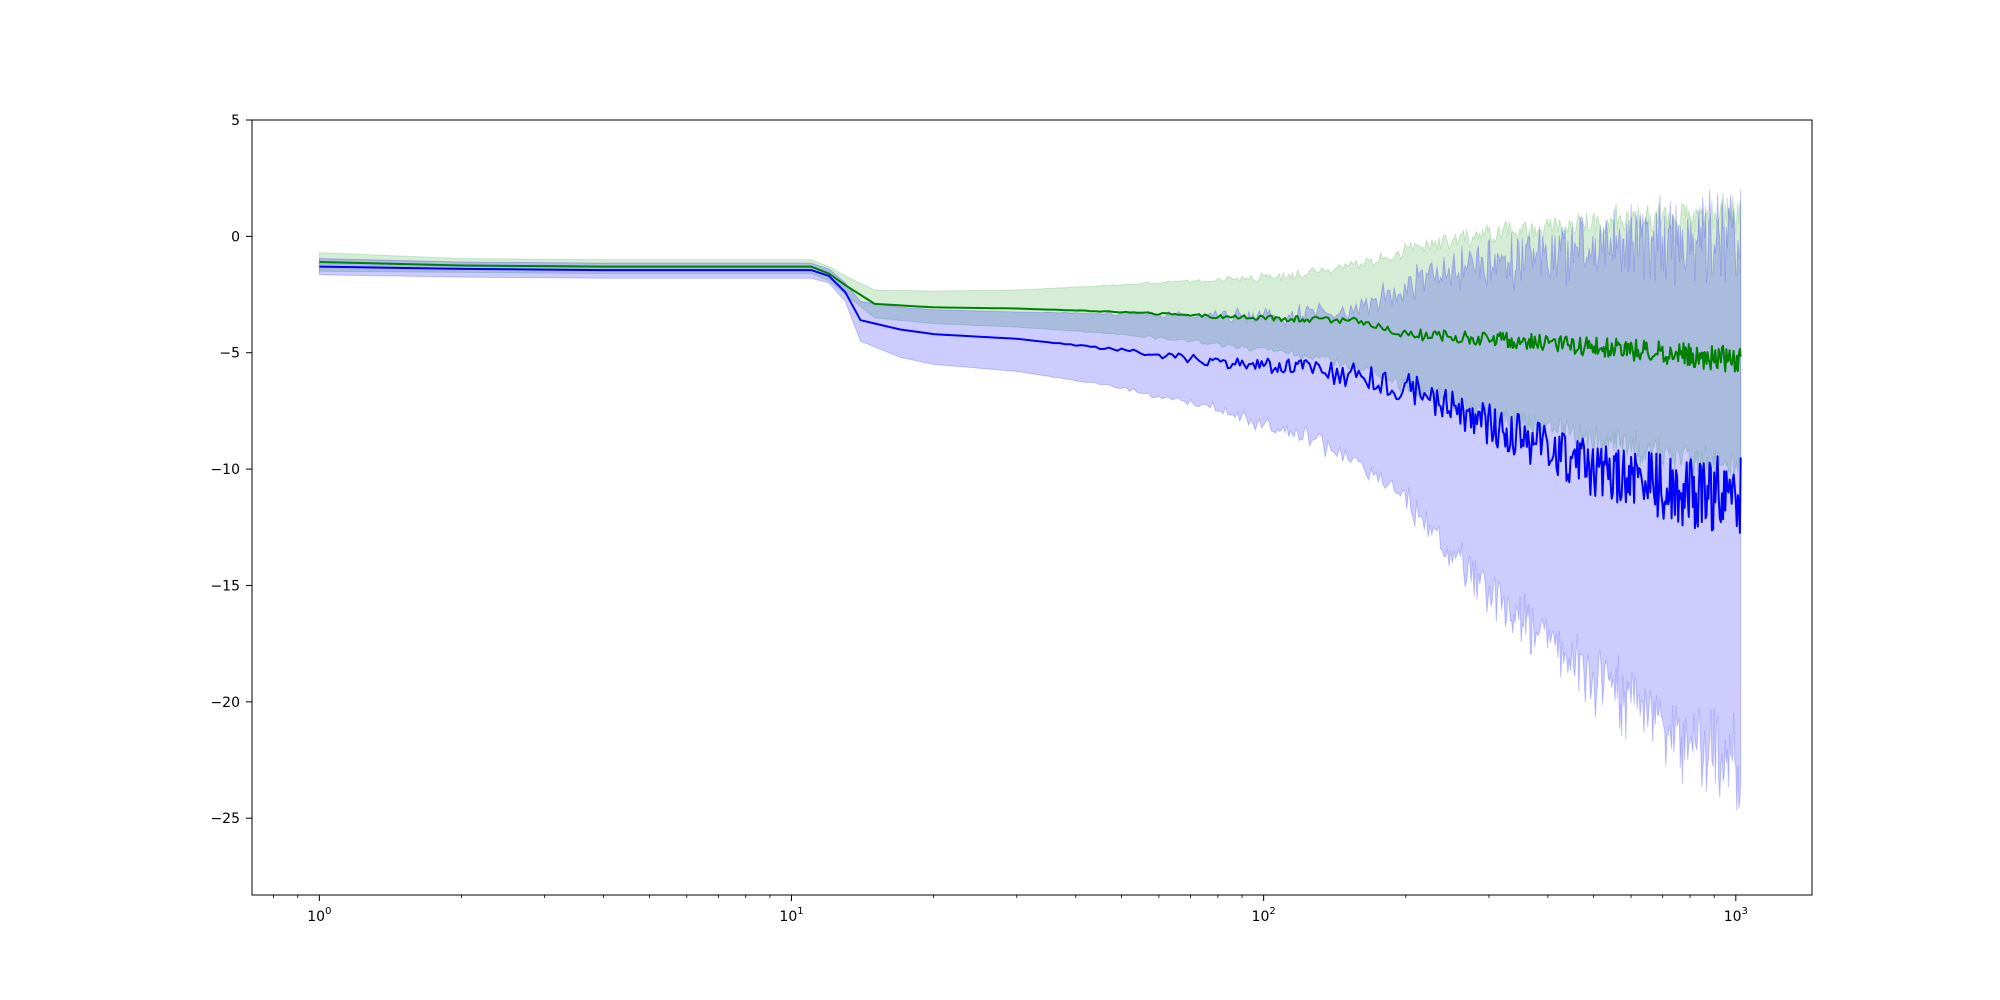 This screenshot has height=1000, width=2000. Describe the element at coordinates (225, 470) in the screenshot. I see `y-tick-label: −10` at that location.